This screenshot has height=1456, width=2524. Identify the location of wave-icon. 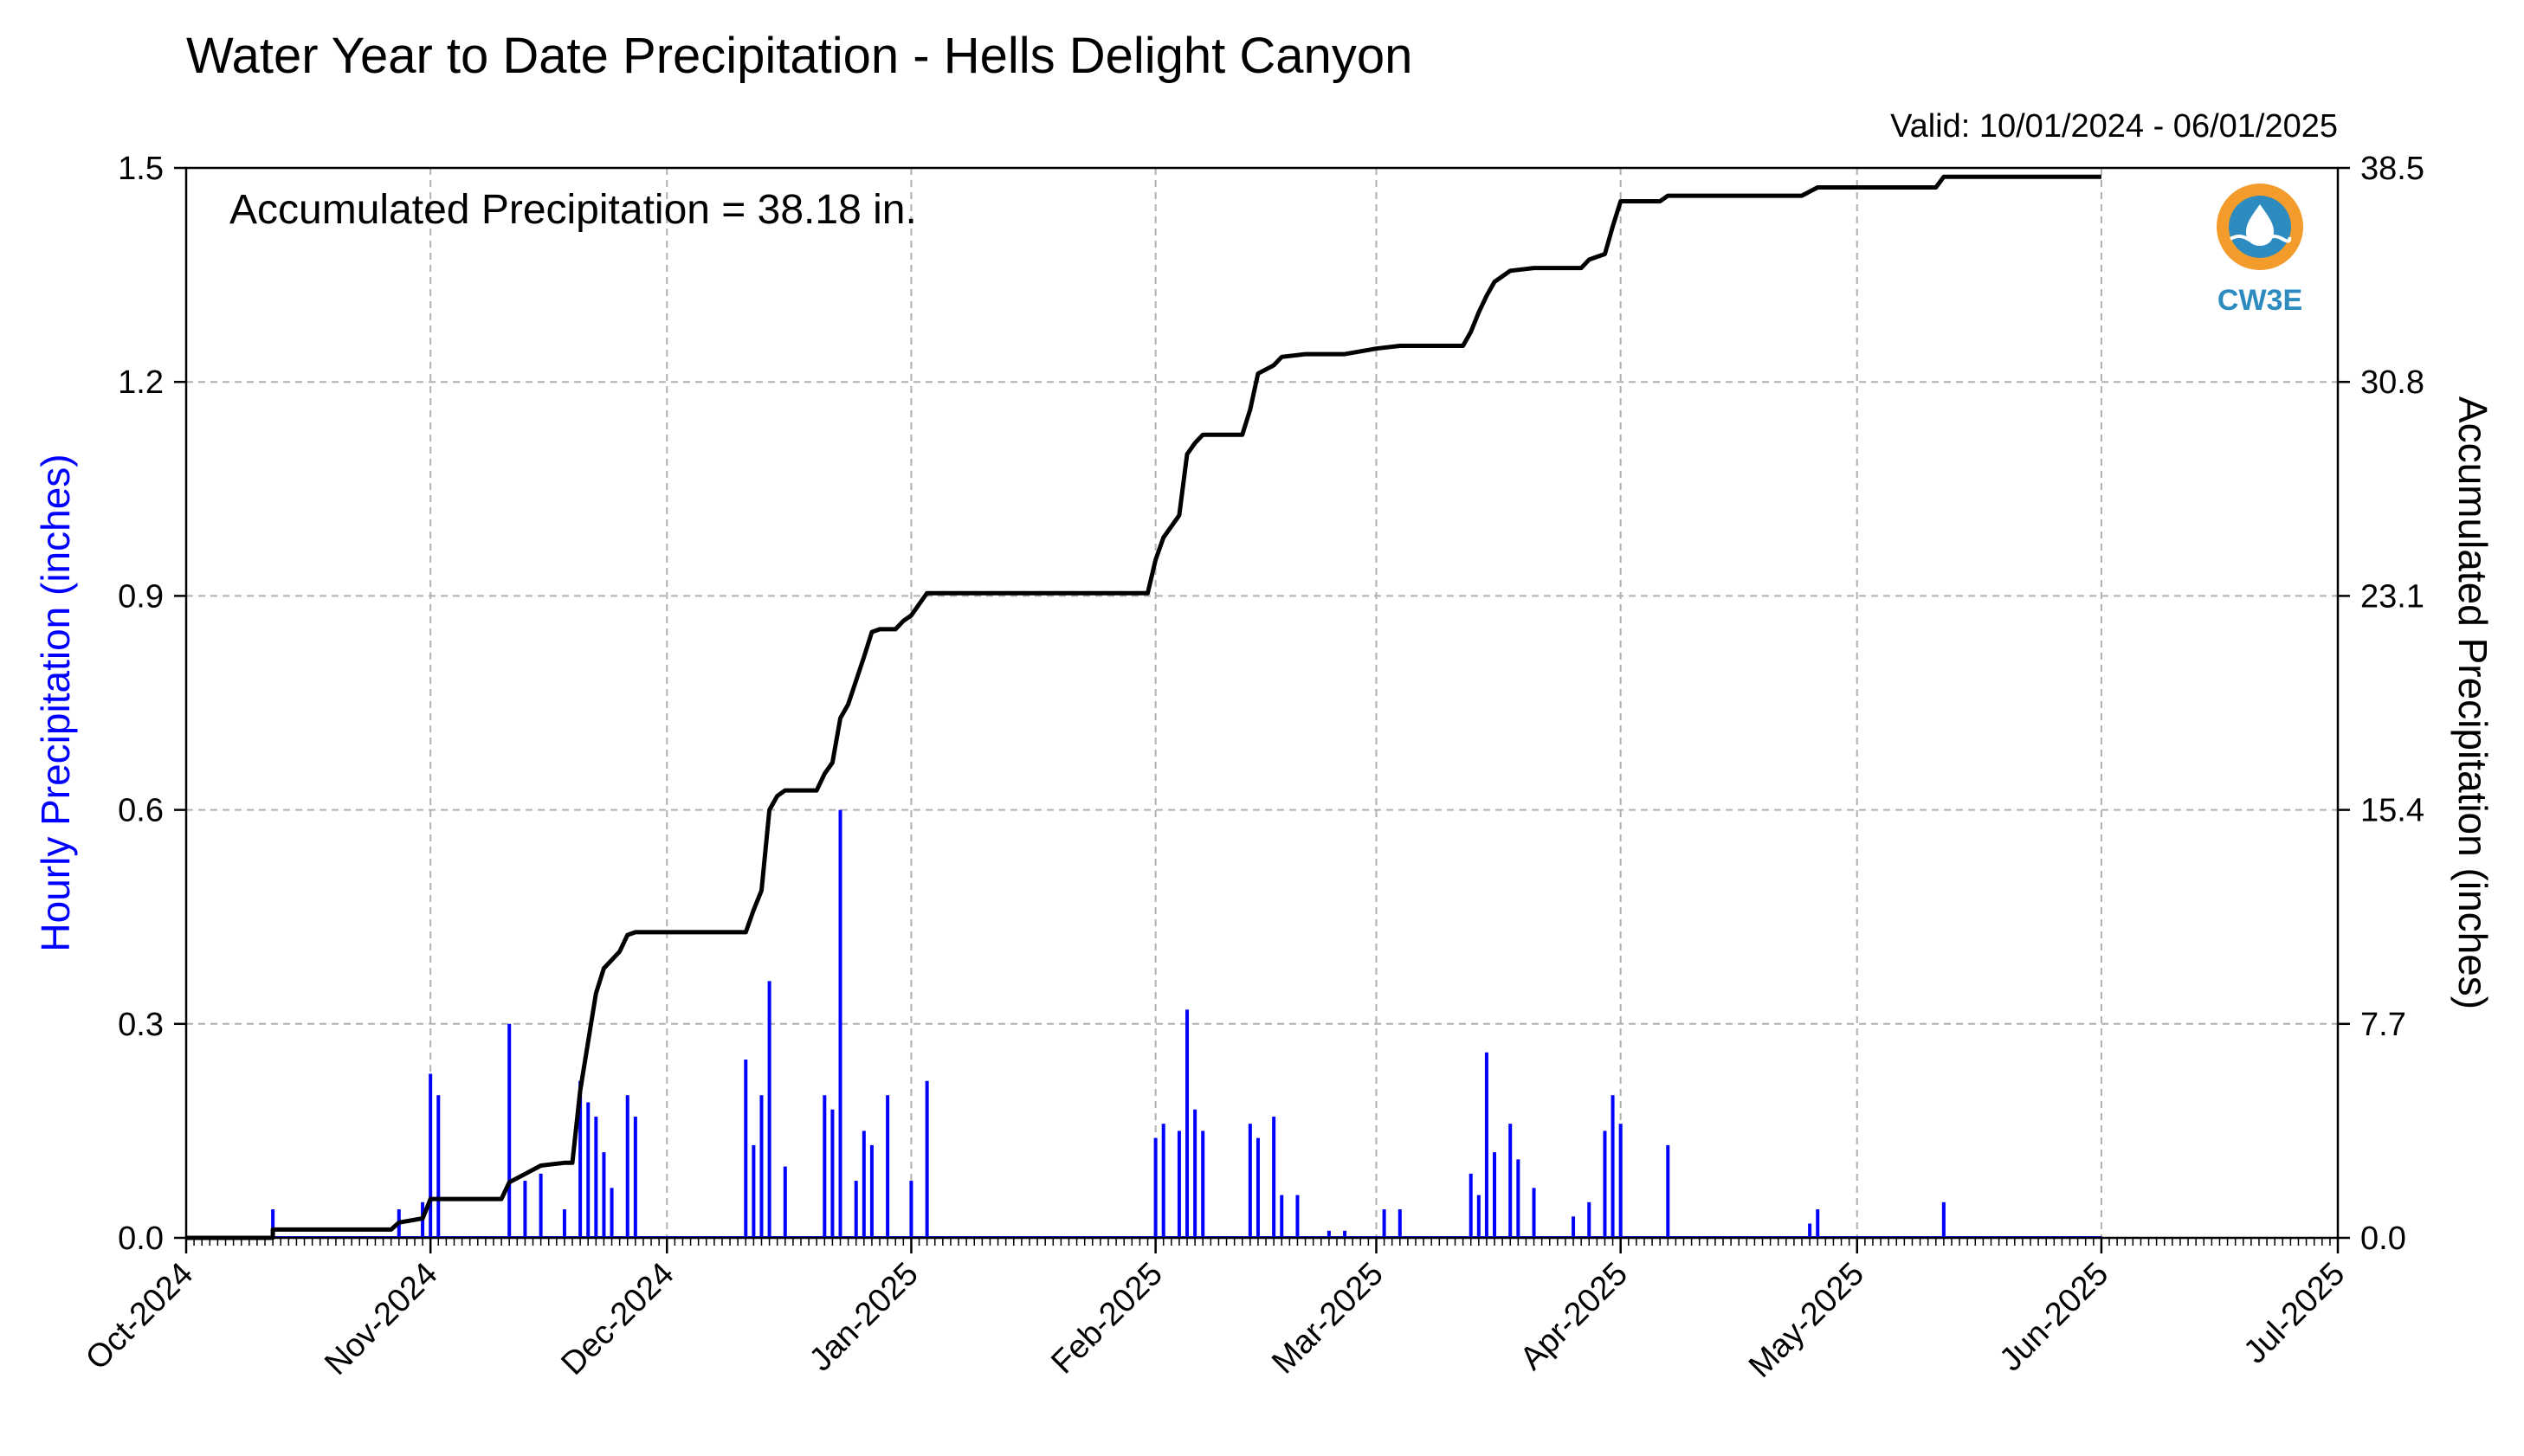
(2260, 239).